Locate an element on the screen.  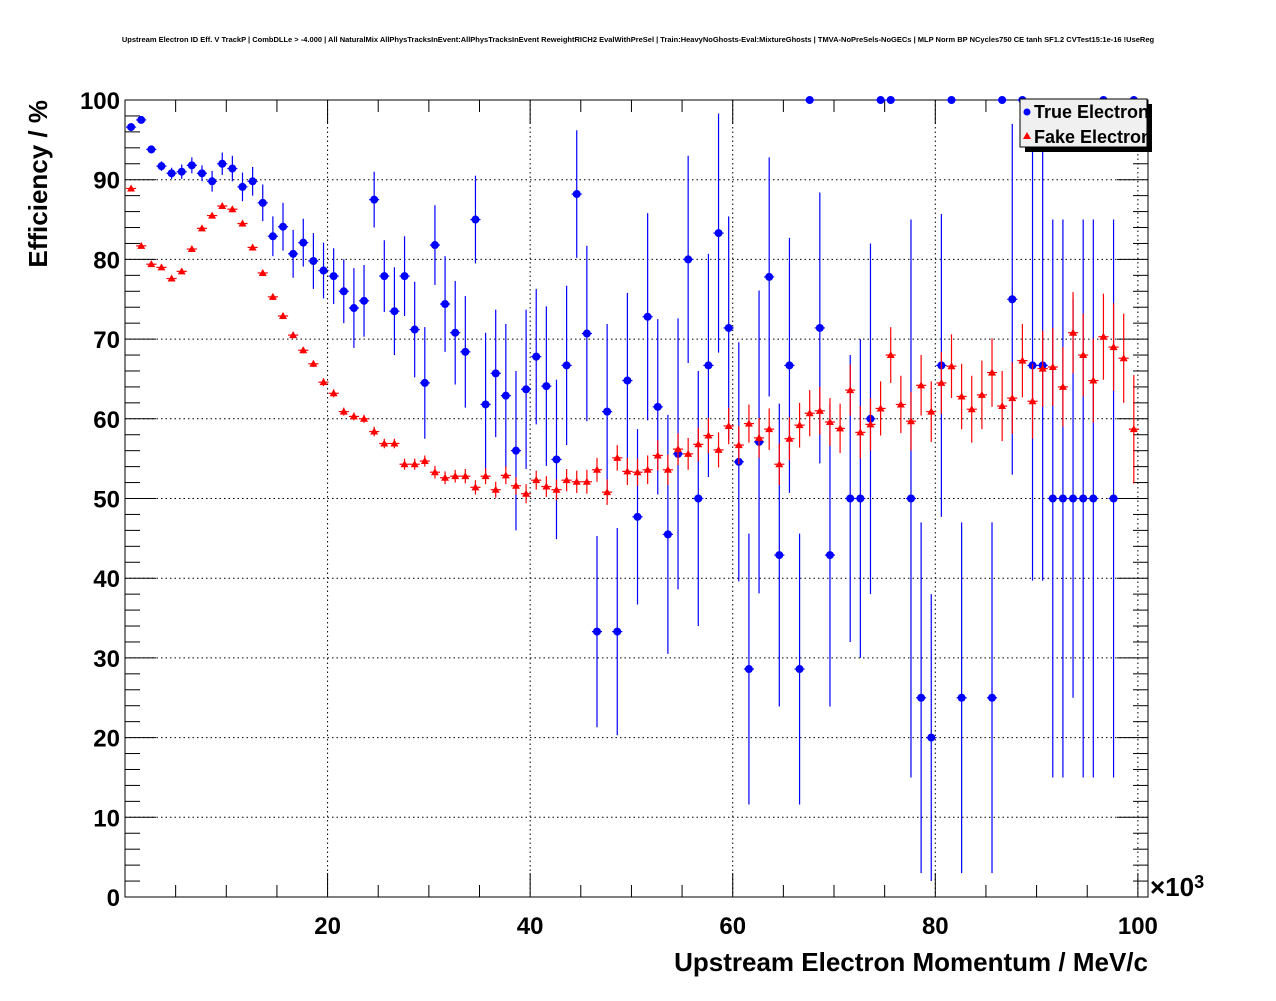
y-tick-label: 0 is located at coordinates (113, 898).